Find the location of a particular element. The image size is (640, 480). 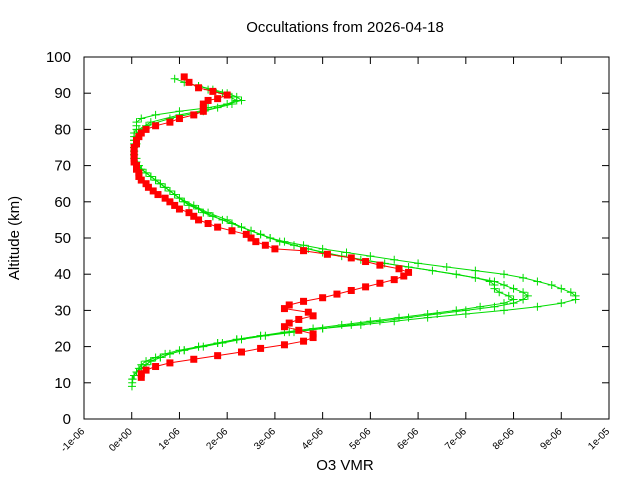

x-tick-label: 6e-06 is located at coordinates (408, 439).